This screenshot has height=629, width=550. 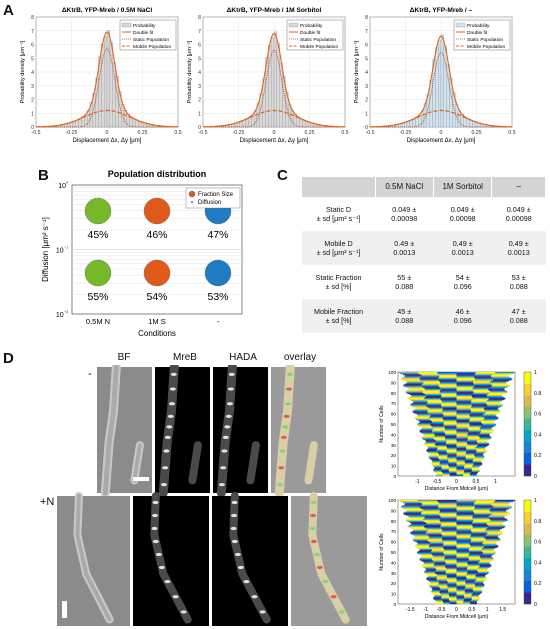 I want to click on table-header-cell, so click(x=339, y=187).